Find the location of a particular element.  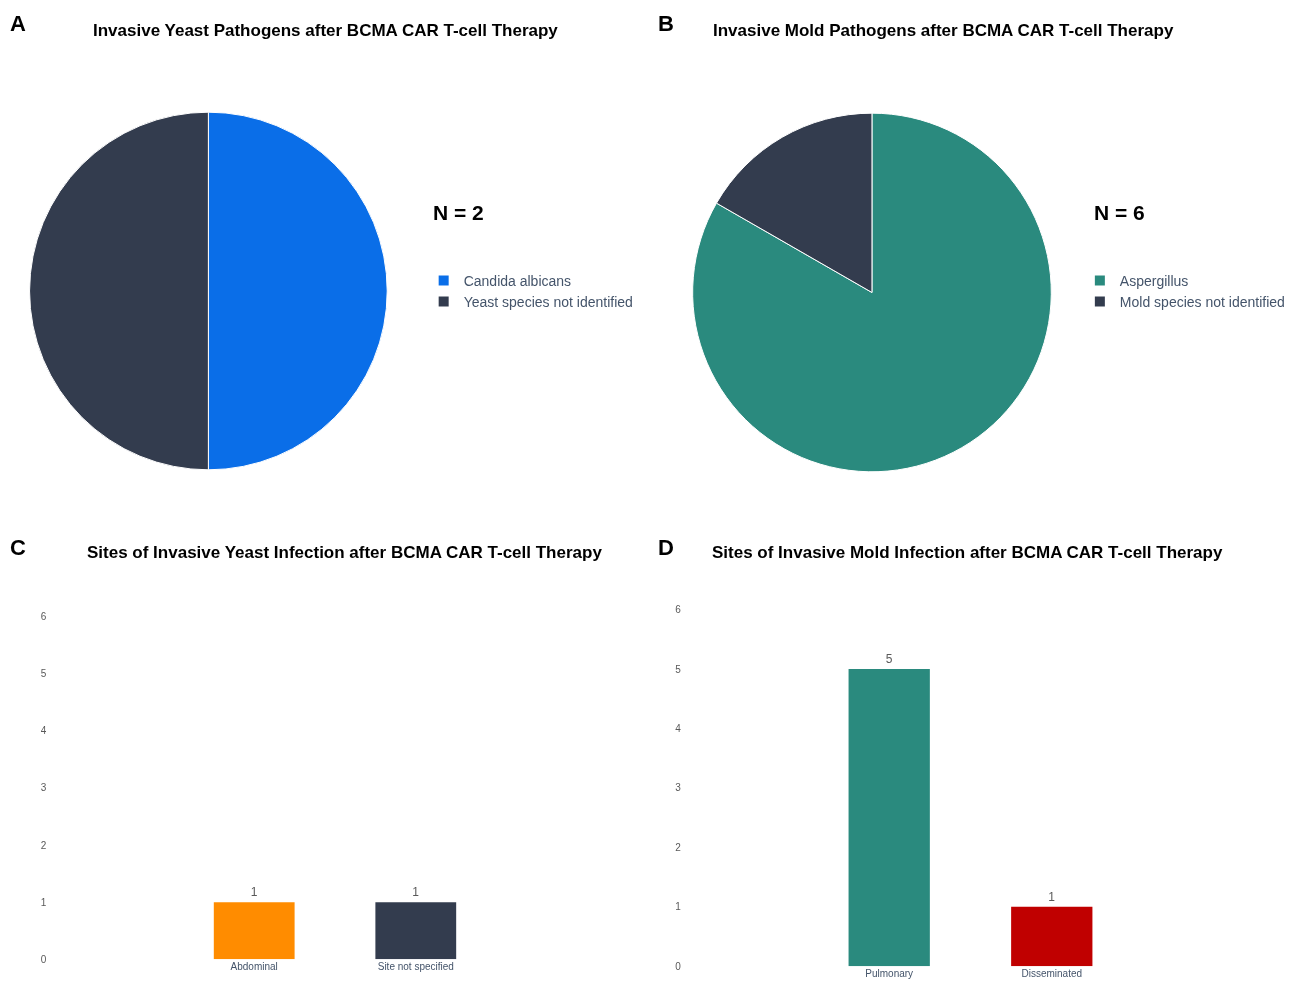

legend-label: Yeast species not identified is located at coordinates (548, 302).